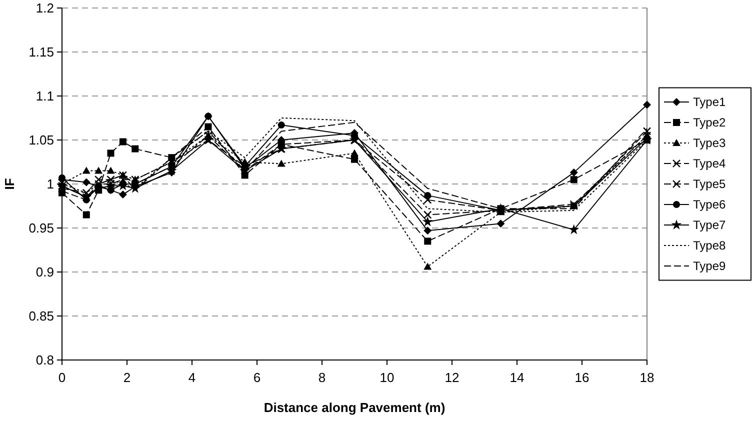 The width and height of the screenshot is (754, 432). Describe the element at coordinates (709, 205) in the screenshot. I see `legend-label: Type6` at that location.